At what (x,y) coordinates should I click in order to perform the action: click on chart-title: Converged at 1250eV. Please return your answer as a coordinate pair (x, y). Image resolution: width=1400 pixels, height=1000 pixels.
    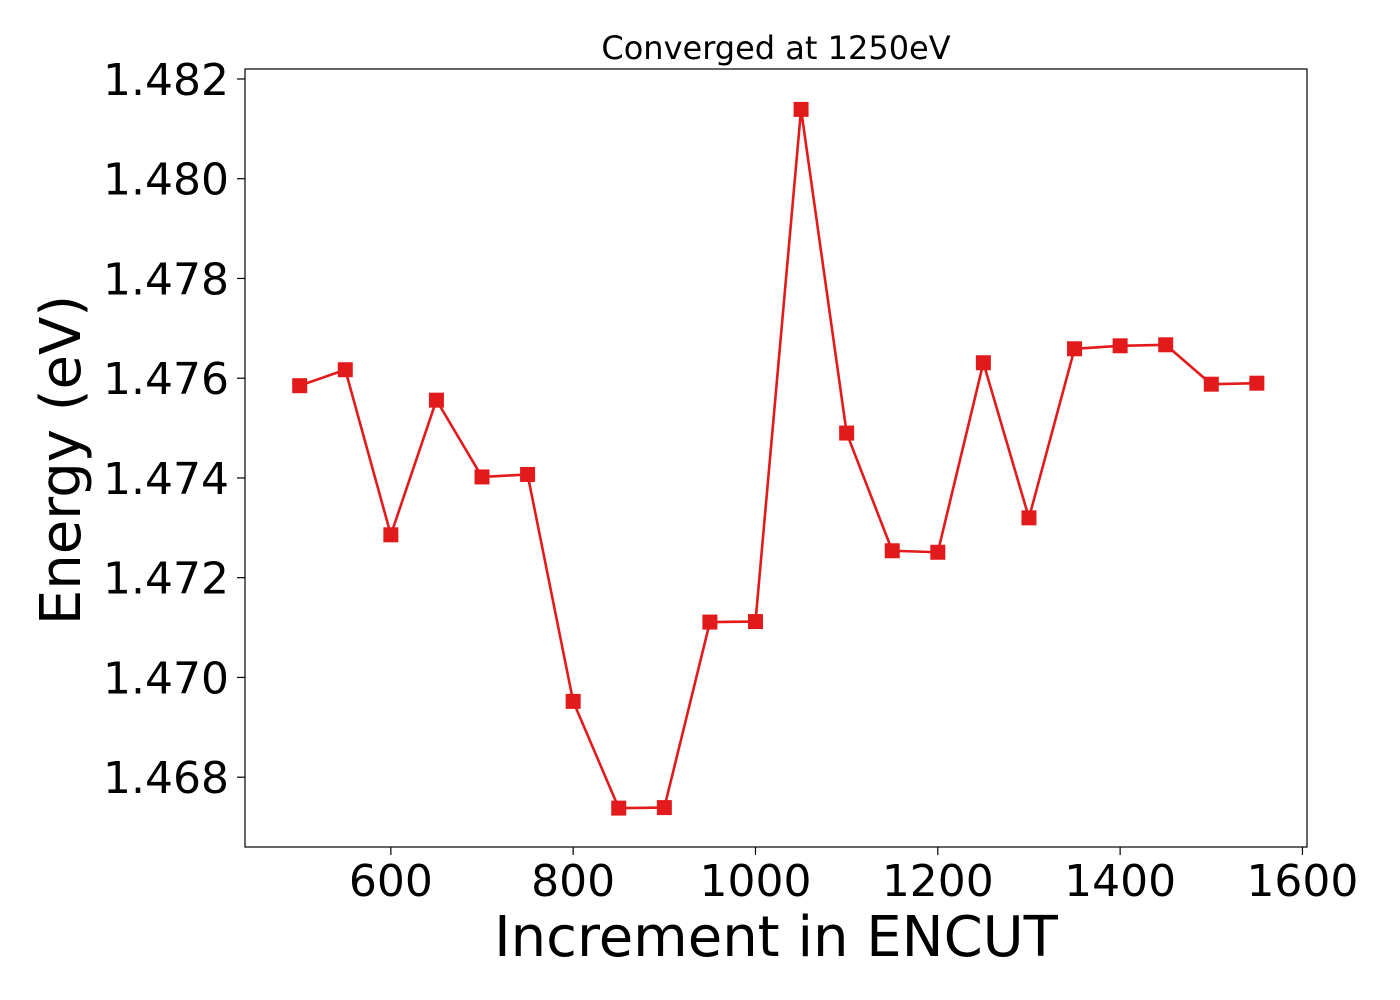
    Looking at the image, I should click on (775, 48).